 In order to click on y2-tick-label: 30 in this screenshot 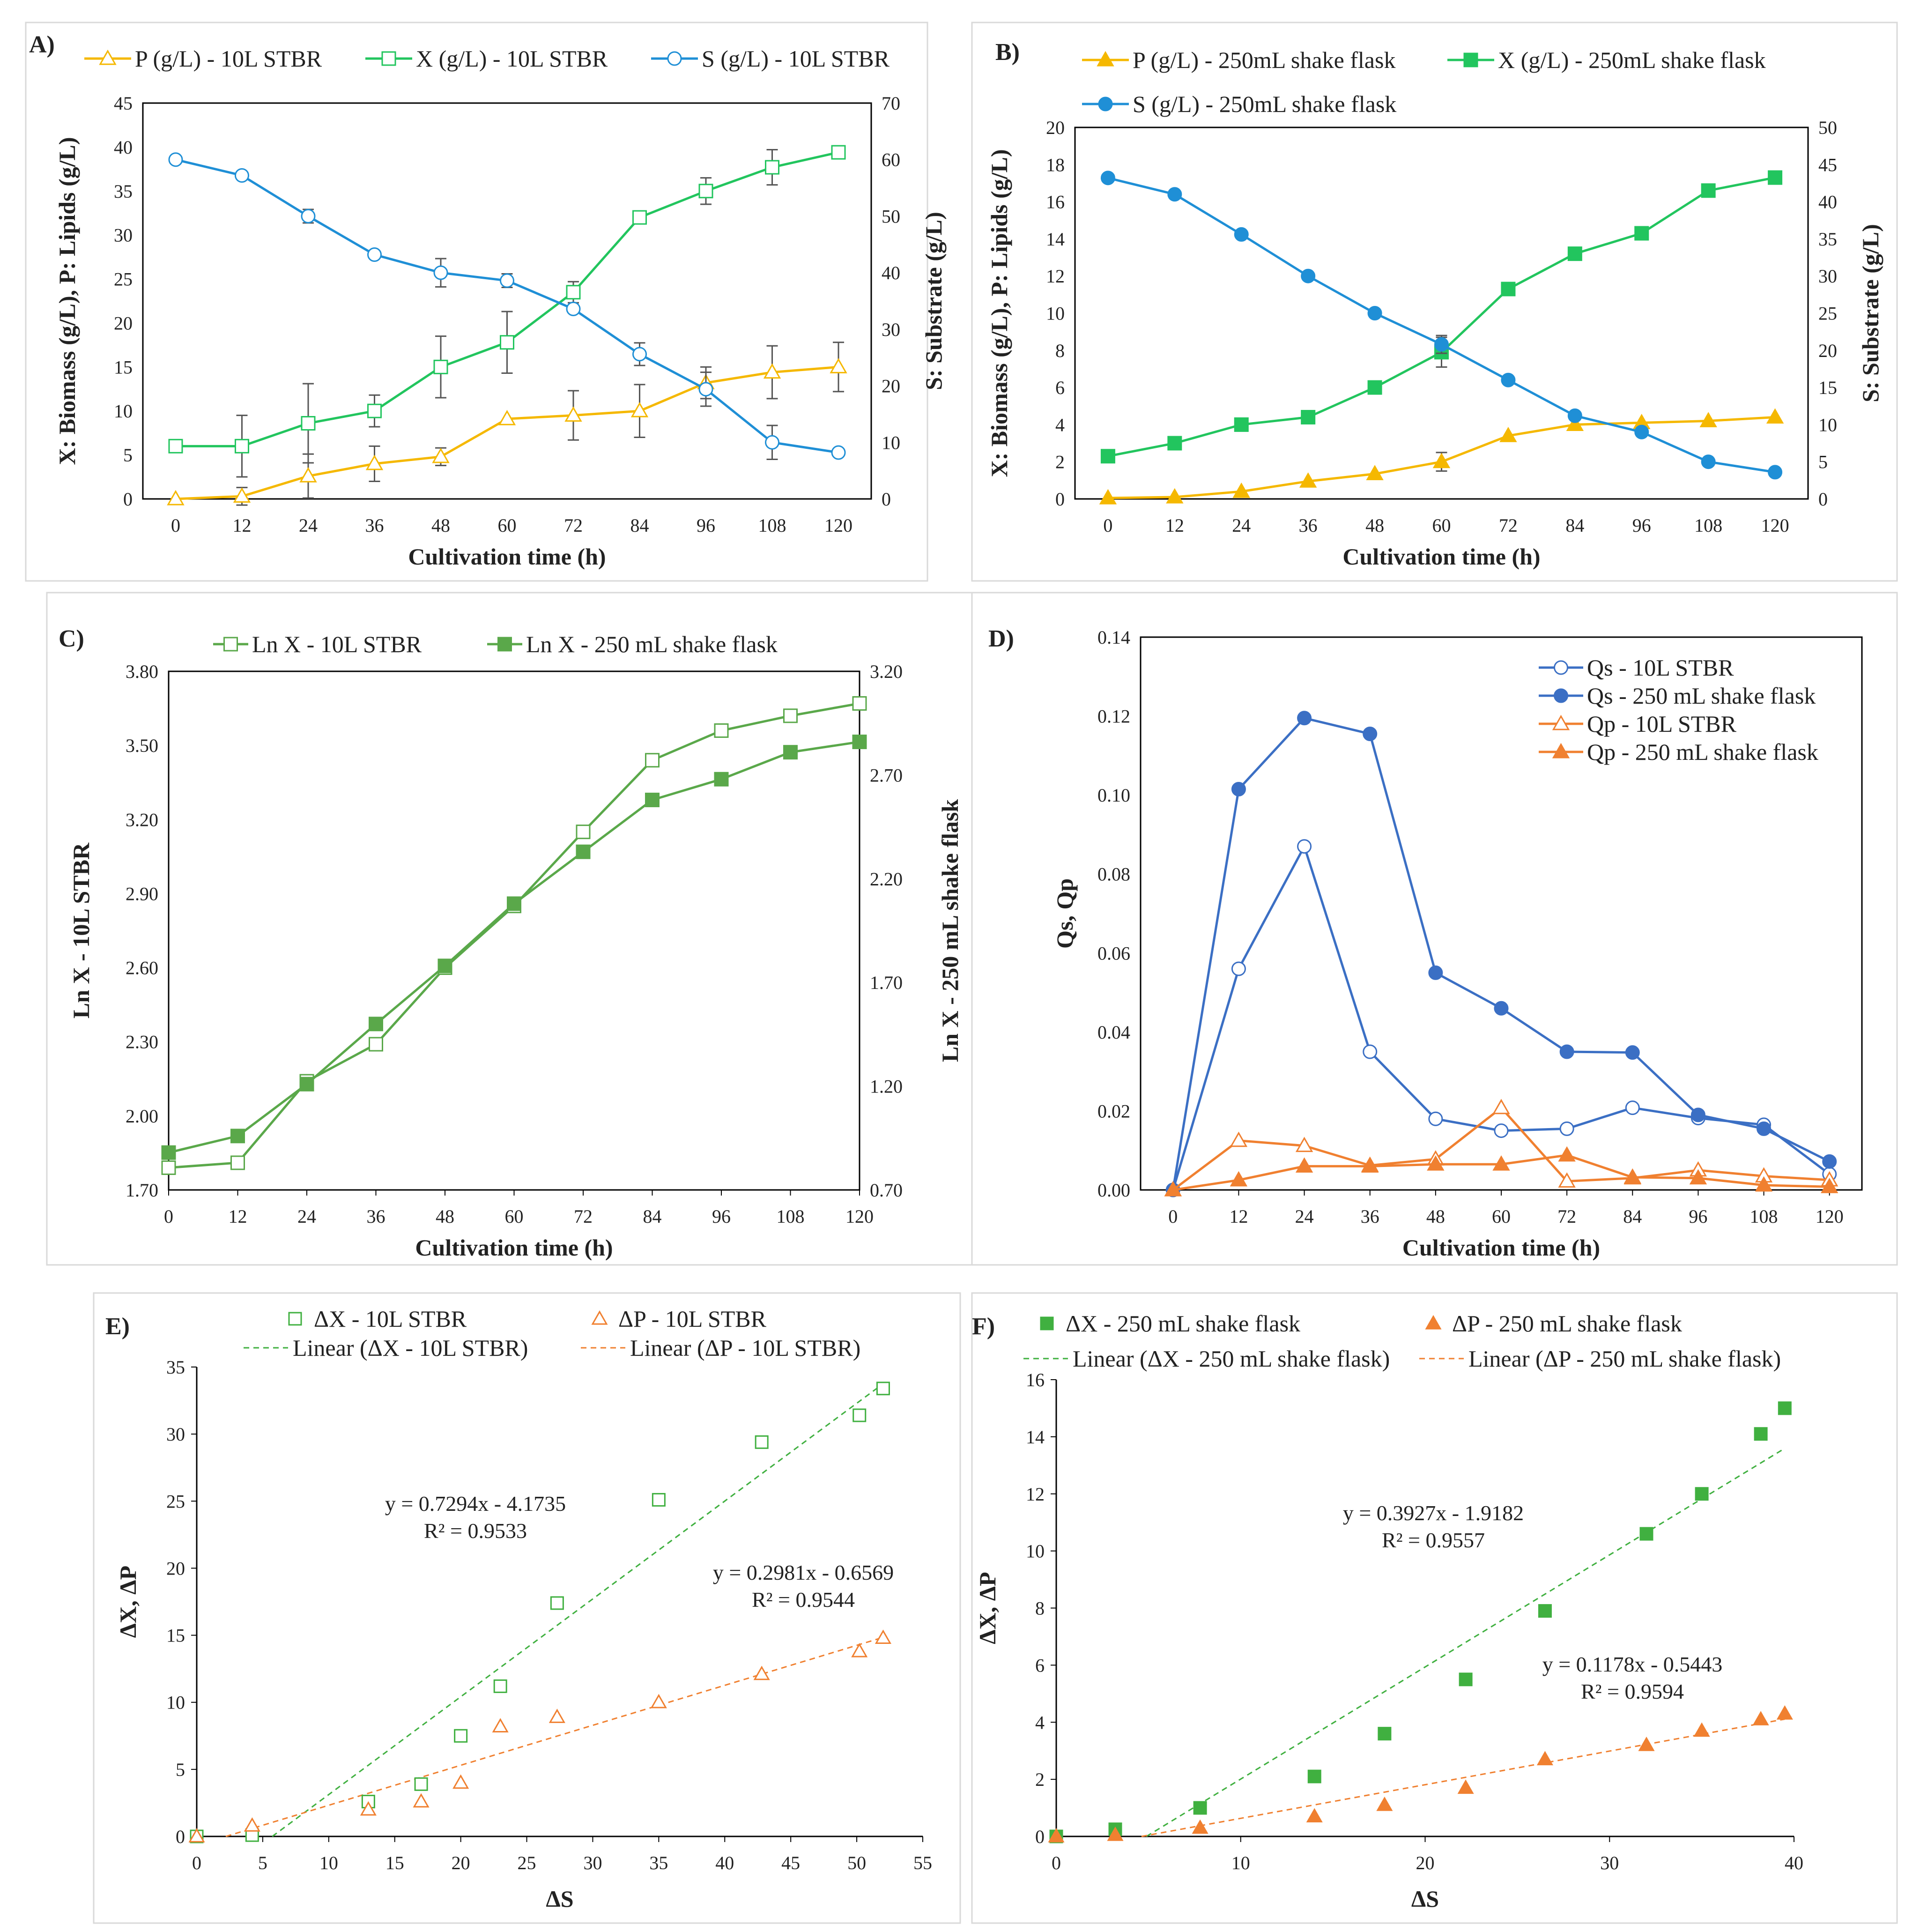, I will do `click(891, 330)`.